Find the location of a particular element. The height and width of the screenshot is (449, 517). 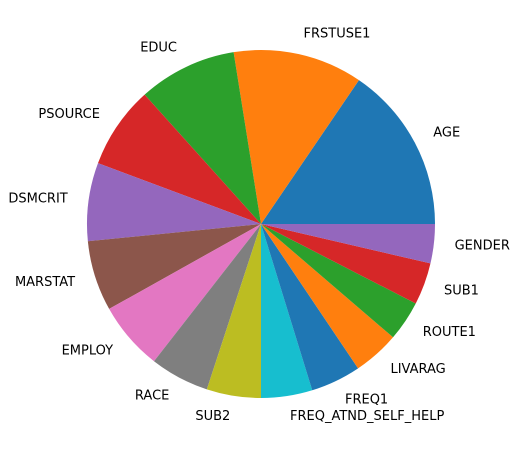

pie-label-marstat: MARSTAT is located at coordinates (45, 282).